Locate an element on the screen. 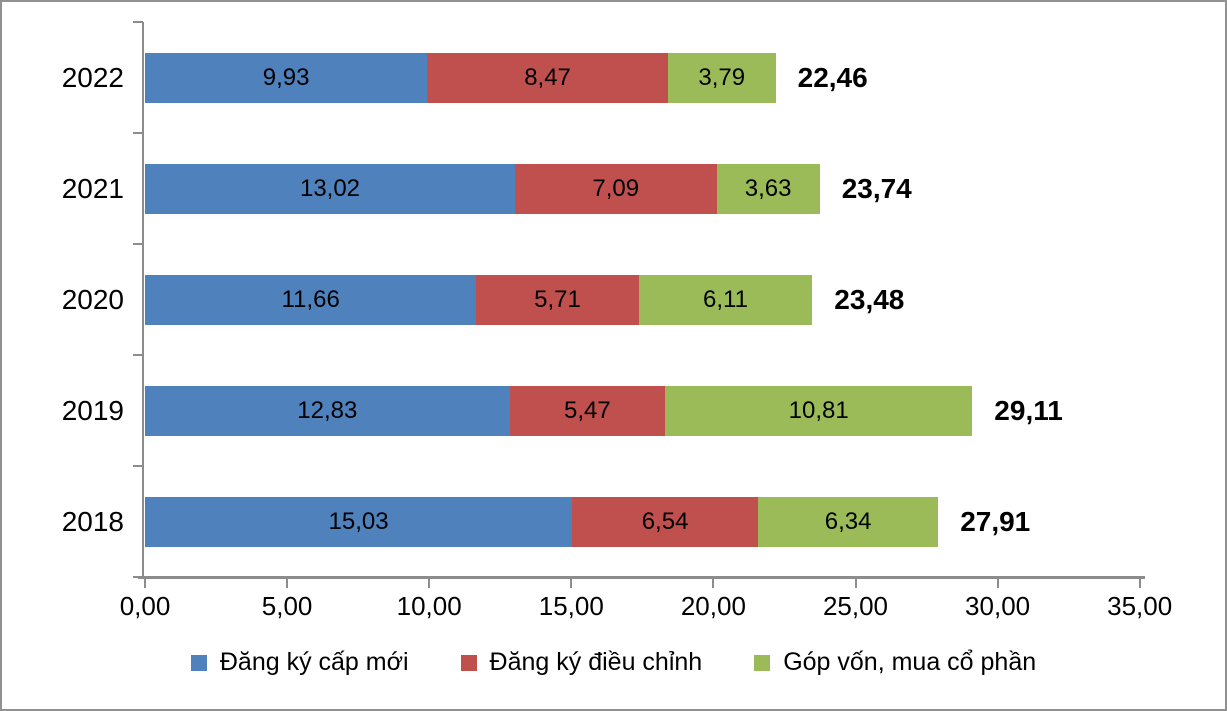  category-label: 2022 is located at coordinates (92, 77).